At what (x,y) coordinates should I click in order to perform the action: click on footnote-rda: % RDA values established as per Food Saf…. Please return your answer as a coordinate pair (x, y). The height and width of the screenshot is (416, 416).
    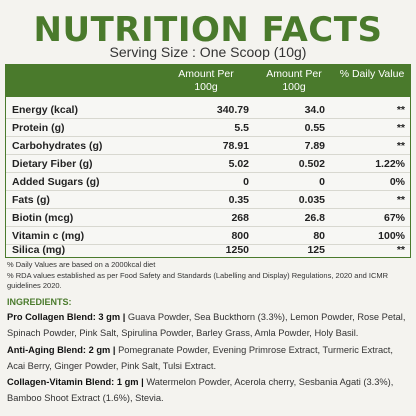
    Looking at the image, I should click on (198, 280).